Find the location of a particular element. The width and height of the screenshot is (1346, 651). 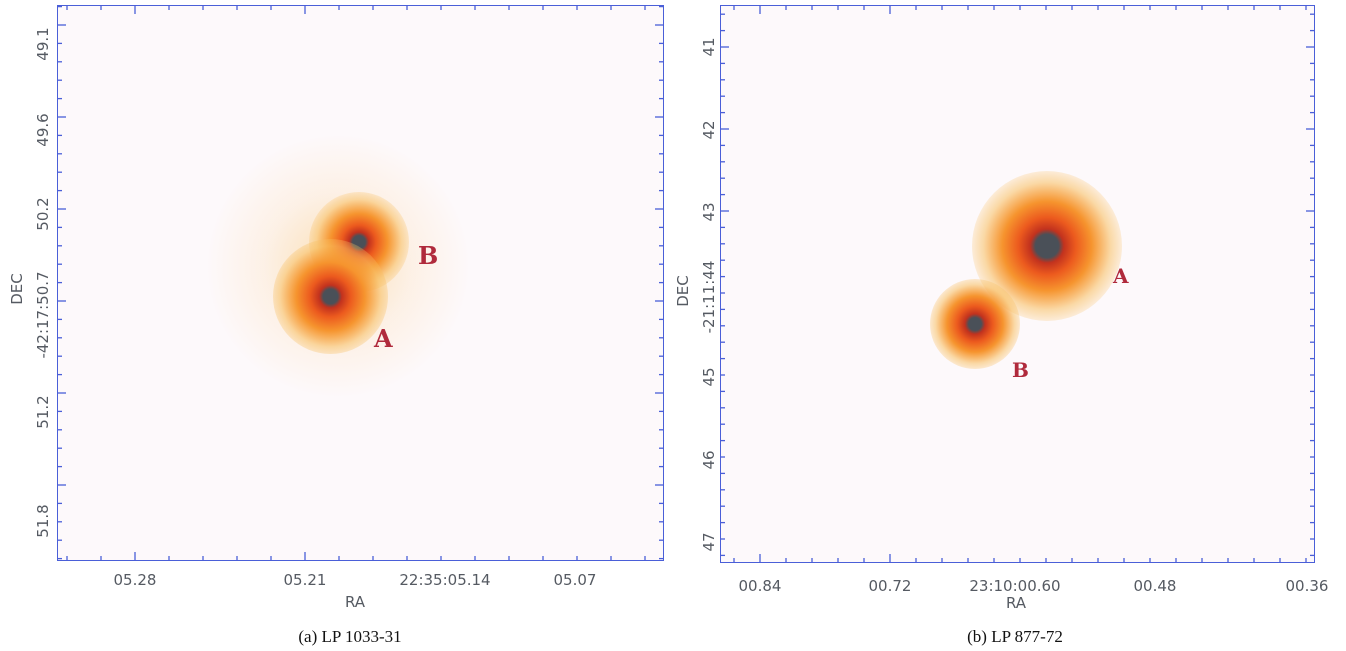

x-tick-a: 05.28 is located at coordinates (135, 580).